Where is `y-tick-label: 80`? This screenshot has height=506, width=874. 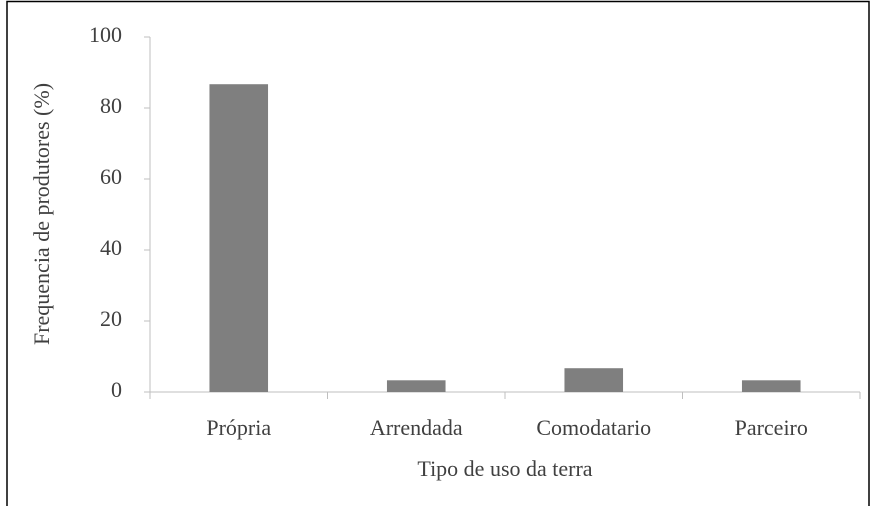
y-tick-label: 80 is located at coordinates (111, 105).